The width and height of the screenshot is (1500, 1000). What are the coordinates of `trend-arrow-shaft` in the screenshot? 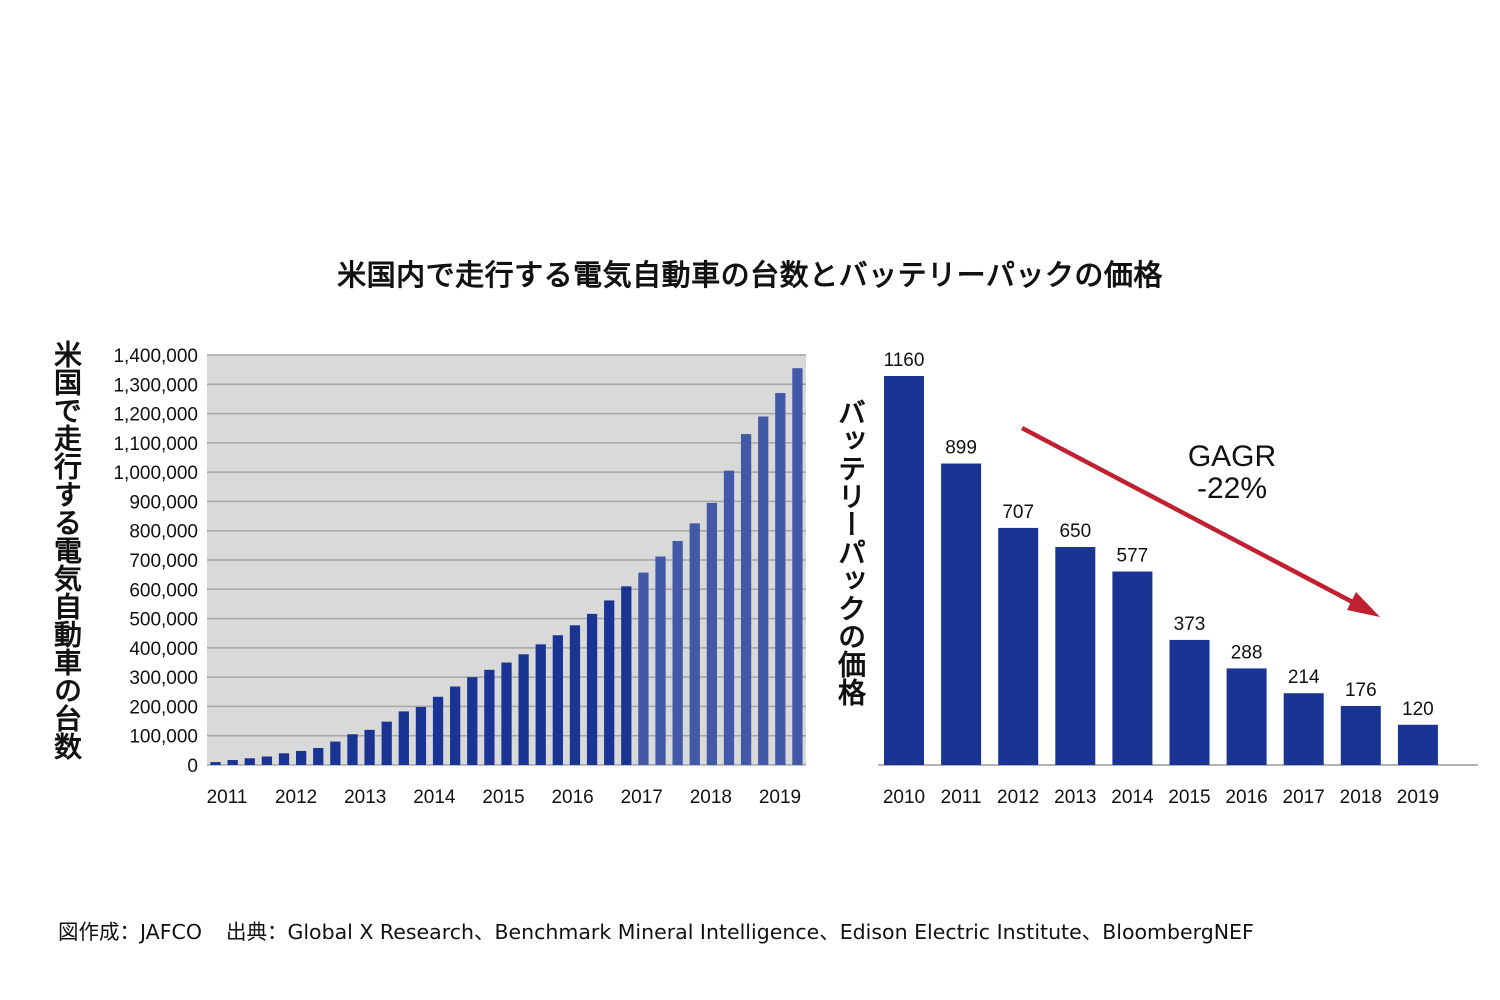 It's located at (1191, 517).